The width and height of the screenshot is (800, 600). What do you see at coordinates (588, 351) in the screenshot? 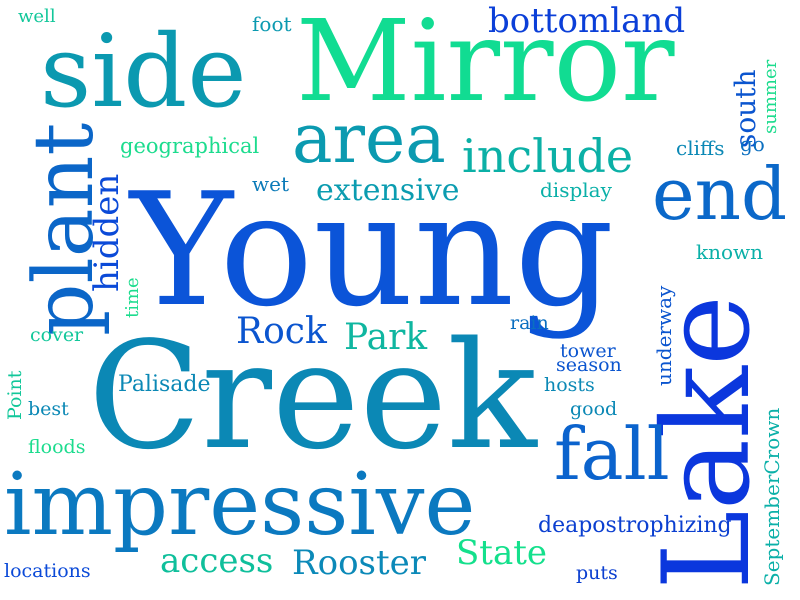
I see `word-tower: tower` at bounding box center [588, 351].